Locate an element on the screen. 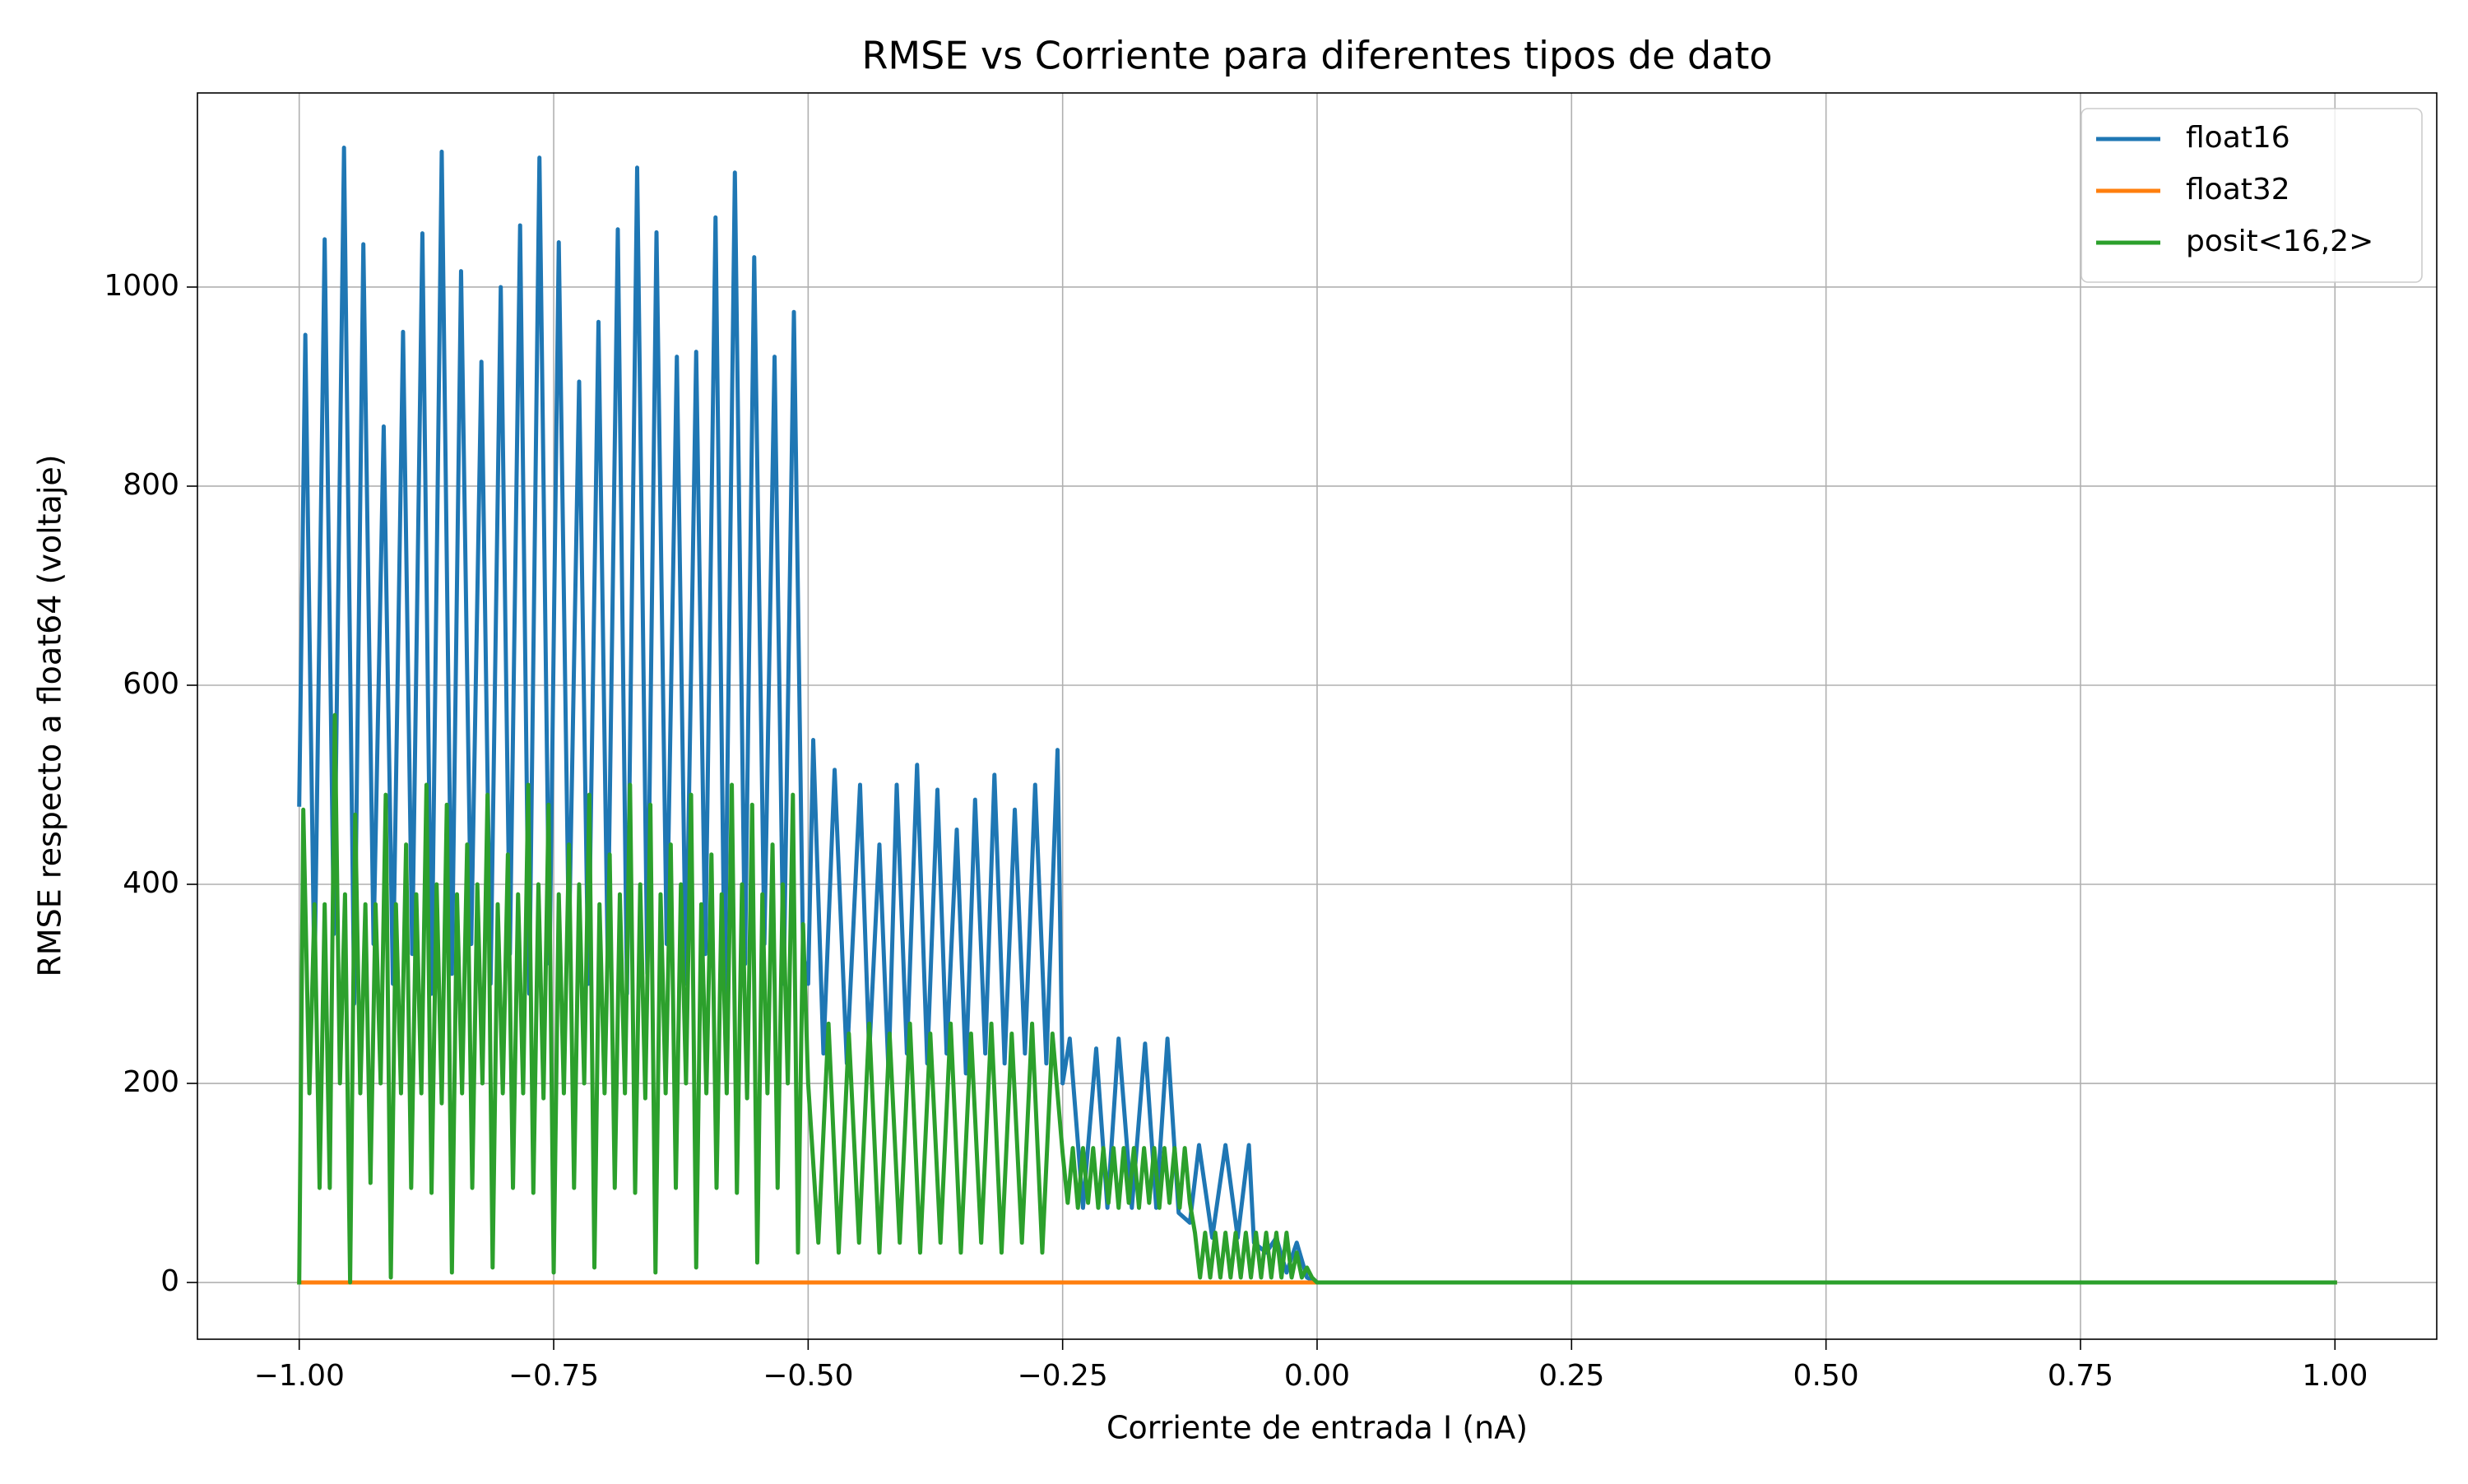  y-axis-label: RMSE respecto a float64 (voltaje) is located at coordinates (50, 715).